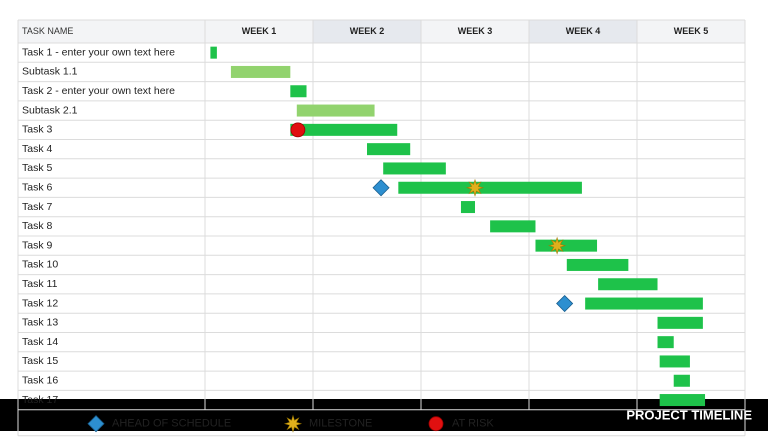 The height and width of the screenshot is (439, 768). What do you see at coordinates (98, 52) in the screenshot?
I see `task-label: Task 1 - enter your own text here` at bounding box center [98, 52].